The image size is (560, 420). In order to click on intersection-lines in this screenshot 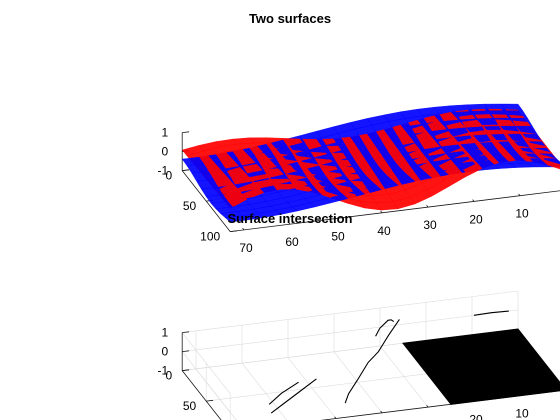, I will do `click(414, 362)`.